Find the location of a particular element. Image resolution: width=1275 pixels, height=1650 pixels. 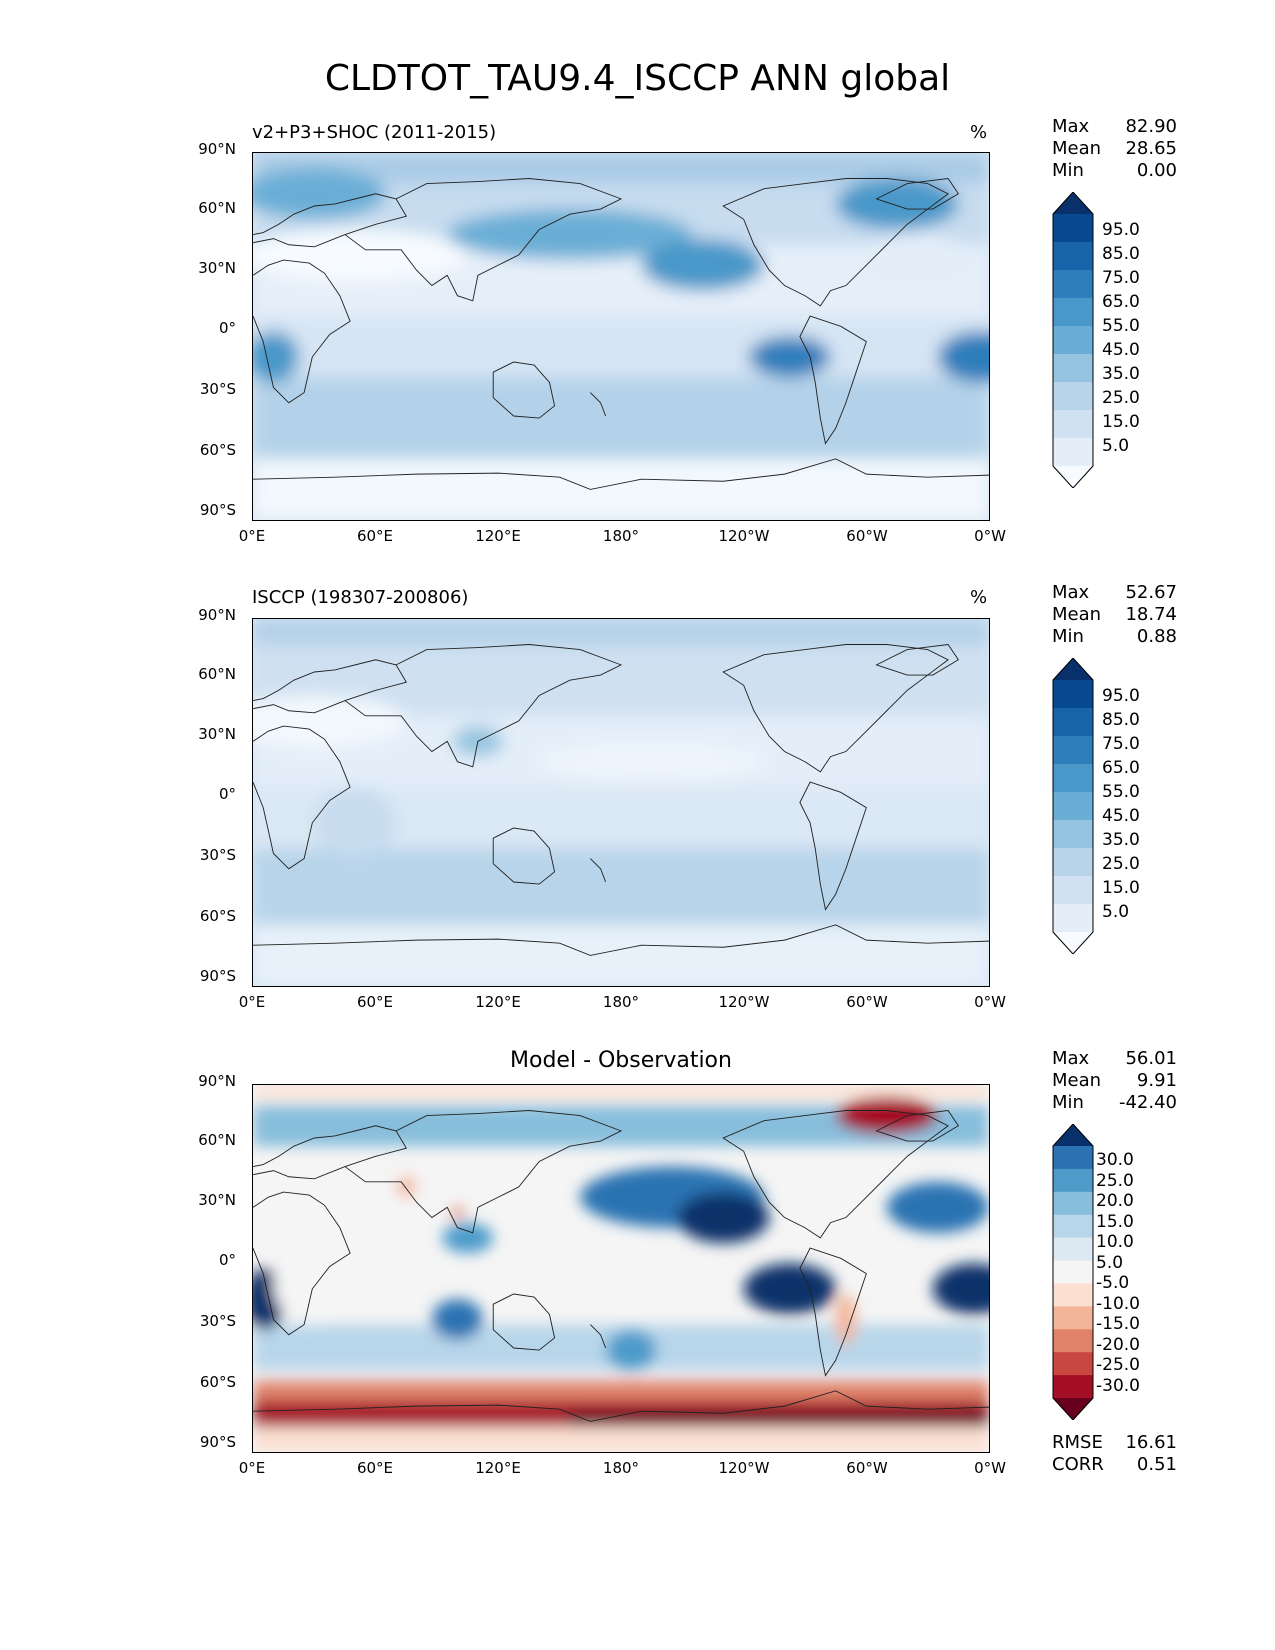

stat-value: 9.91 is located at coordinates (1156, 1080).